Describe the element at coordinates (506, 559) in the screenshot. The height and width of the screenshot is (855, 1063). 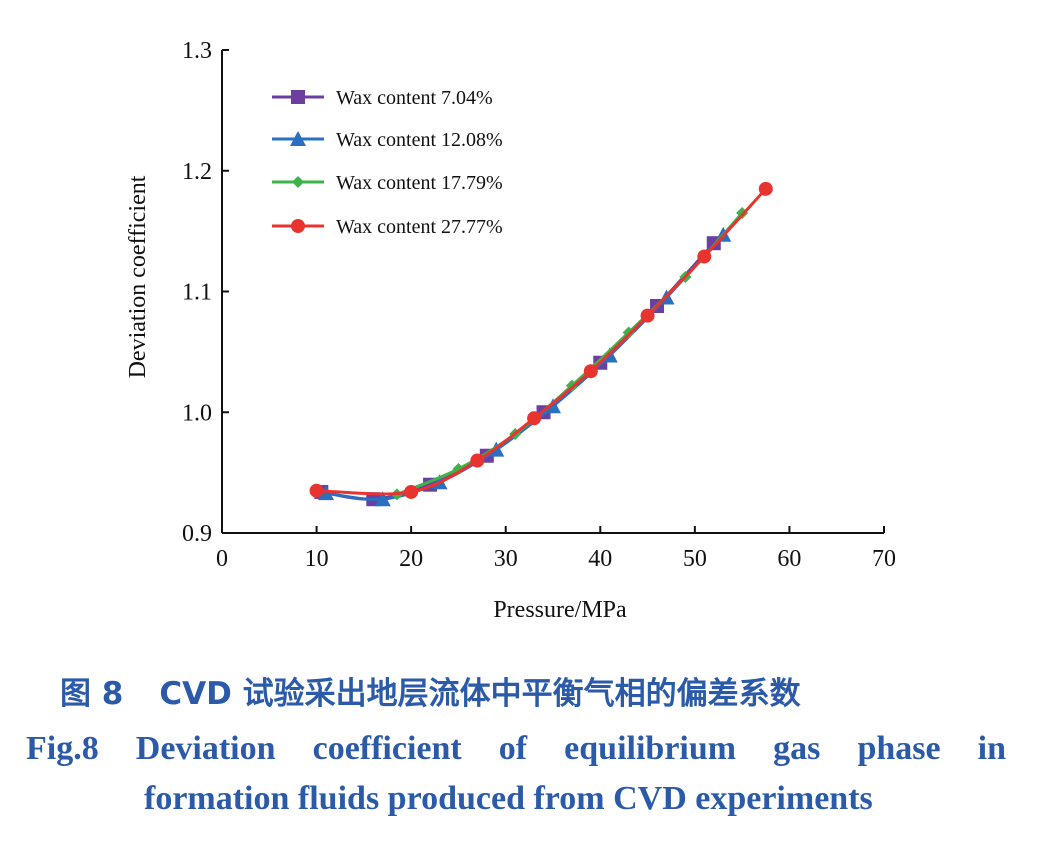
I see `x-tick-label: 30` at that location.